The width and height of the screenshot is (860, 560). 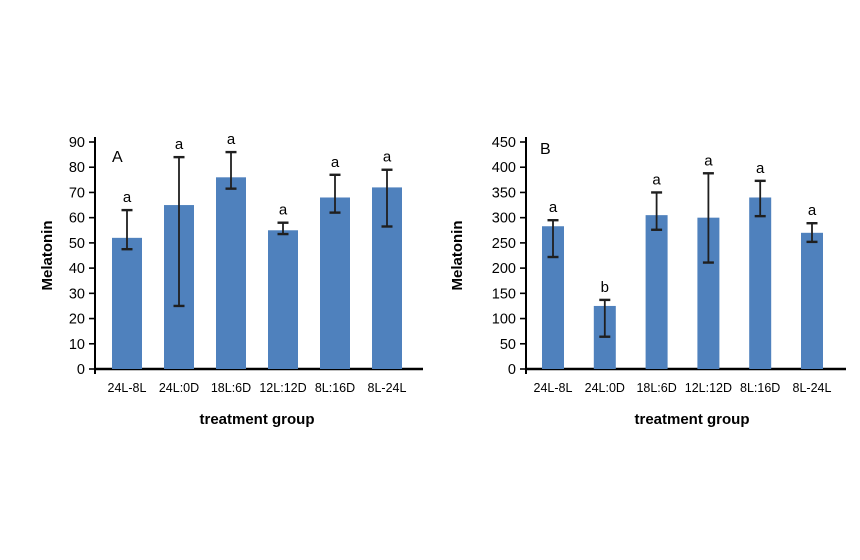 What do you see at coordinates (504, 143) in the screenshot?
I see `y-tick-label: 450` at bounding box center [504, 143].